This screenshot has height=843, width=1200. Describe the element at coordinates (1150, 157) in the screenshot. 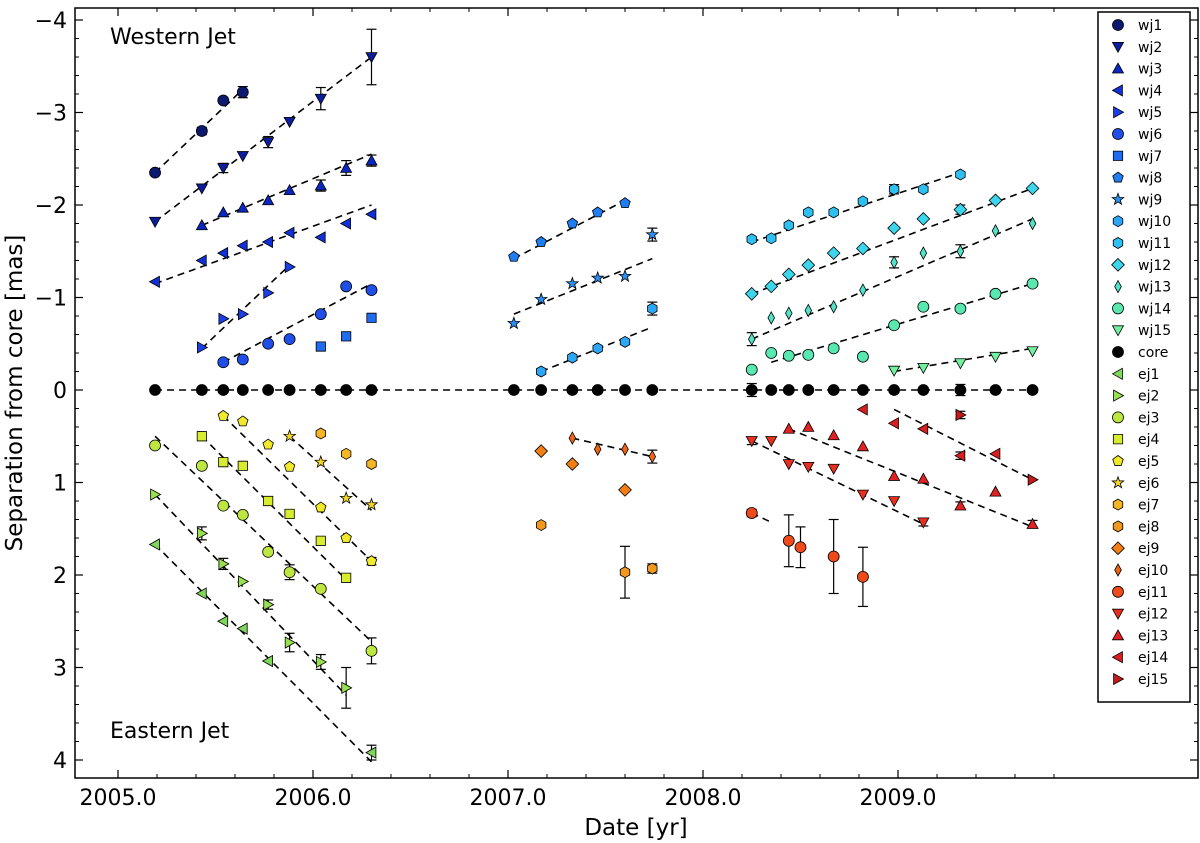

I see `legend-label-wj7: wj7` at that location.